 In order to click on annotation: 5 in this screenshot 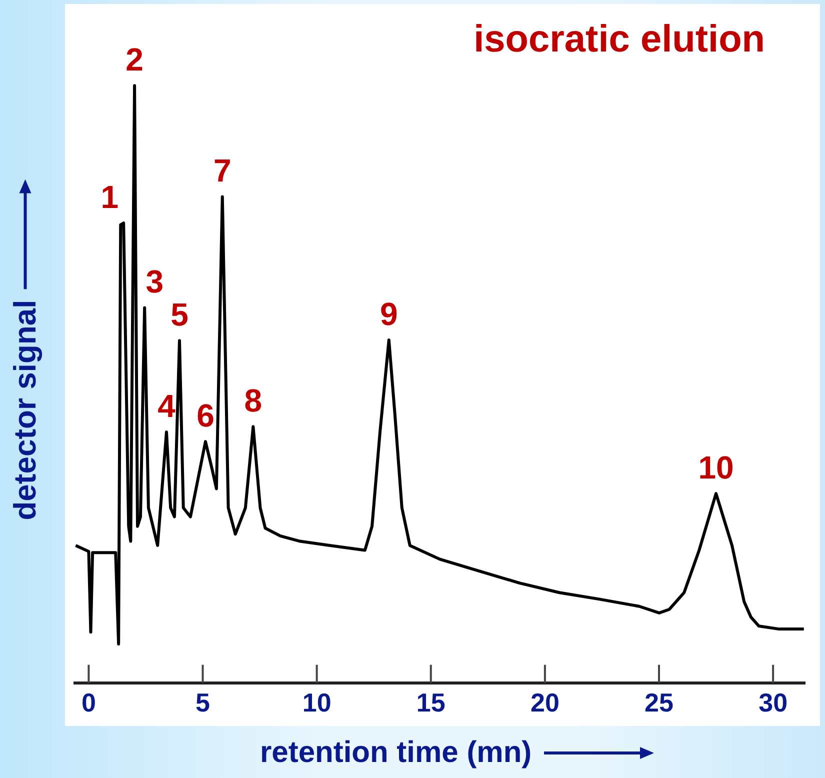, I will do `click(179, 314)`.